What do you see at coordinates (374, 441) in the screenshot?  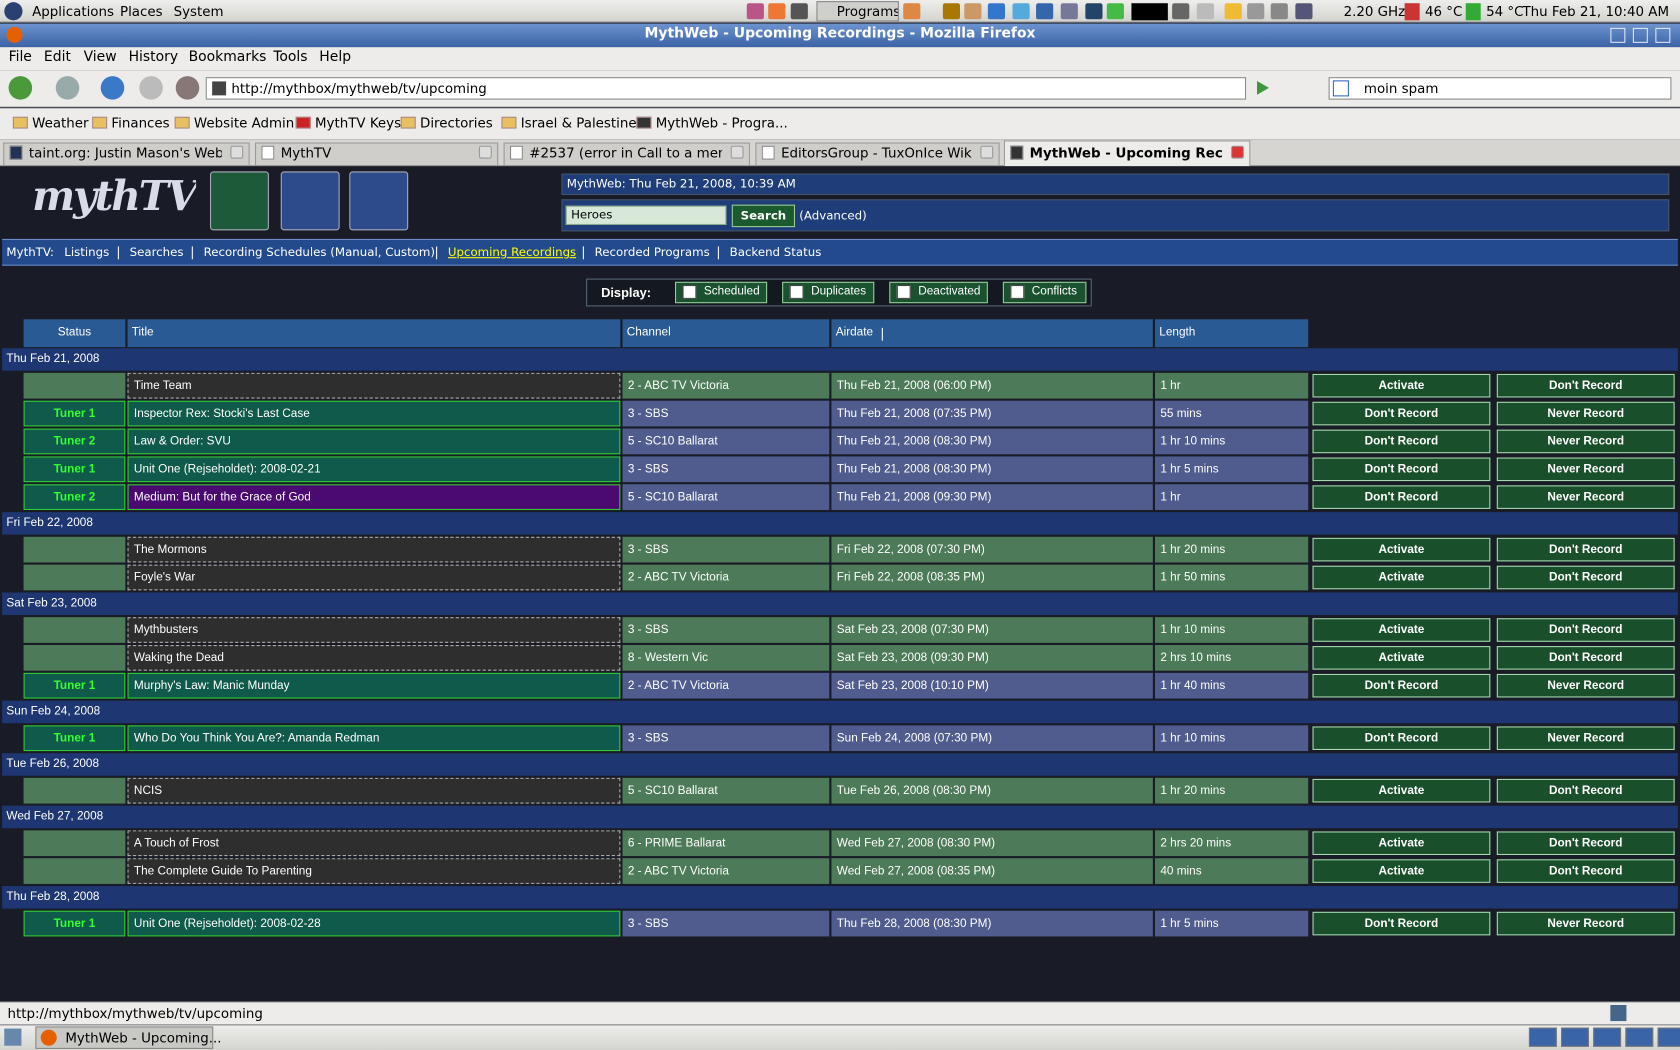 I see `title-cell: Law & Order: SVU` at bounding box center [374, 441].